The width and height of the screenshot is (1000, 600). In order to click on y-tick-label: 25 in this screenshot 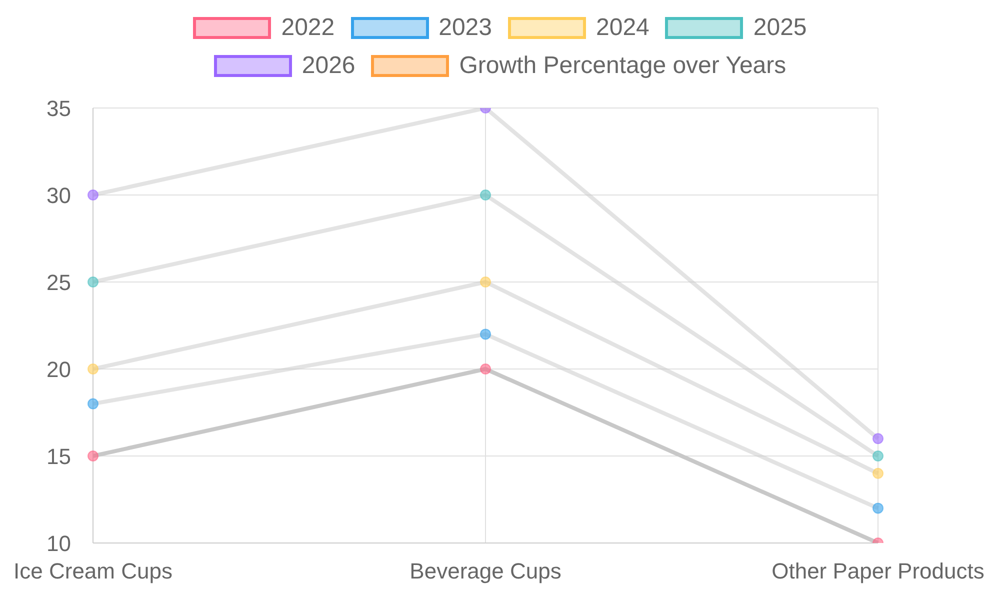, I will do `click(58, 282)`.